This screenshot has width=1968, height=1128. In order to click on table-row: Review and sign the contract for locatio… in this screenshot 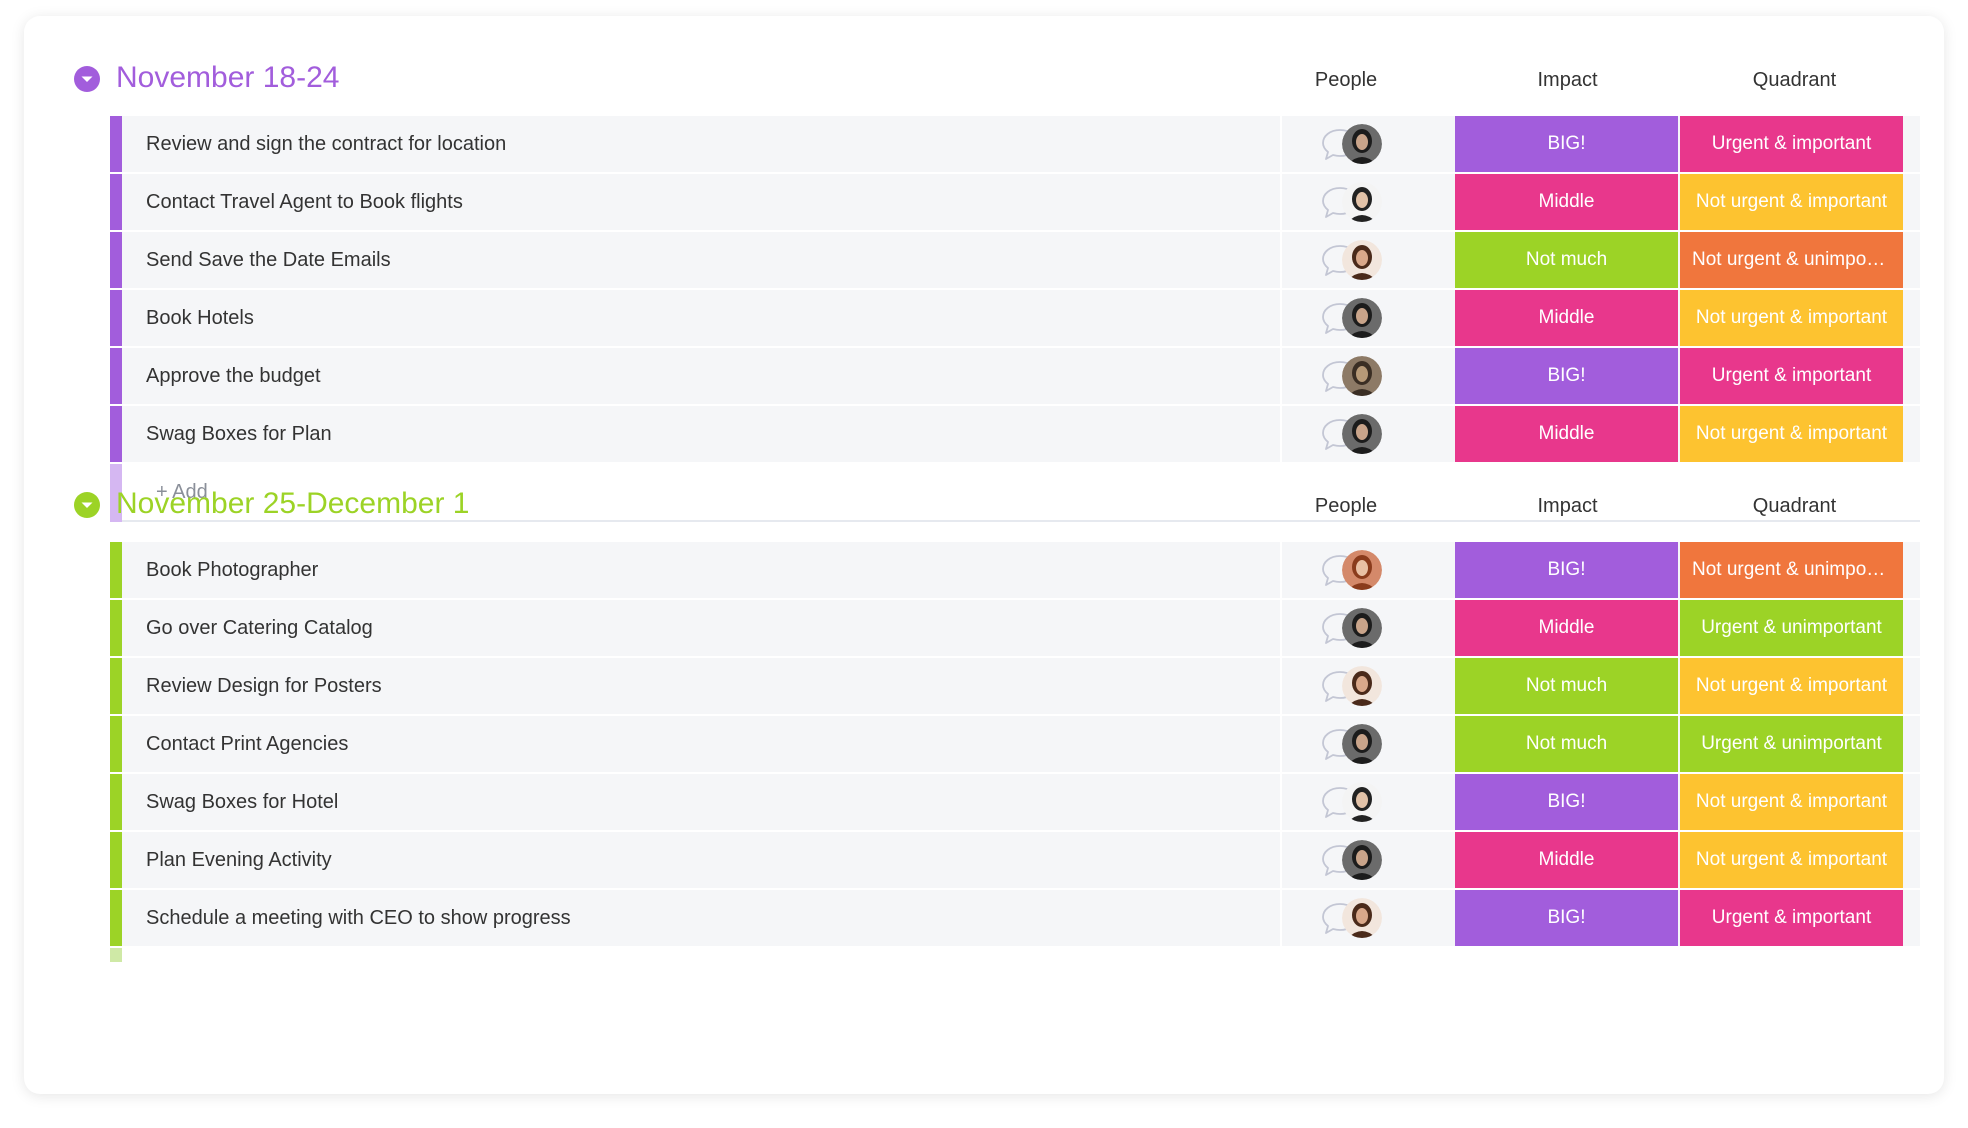, I will do `click(1015, 144)`.